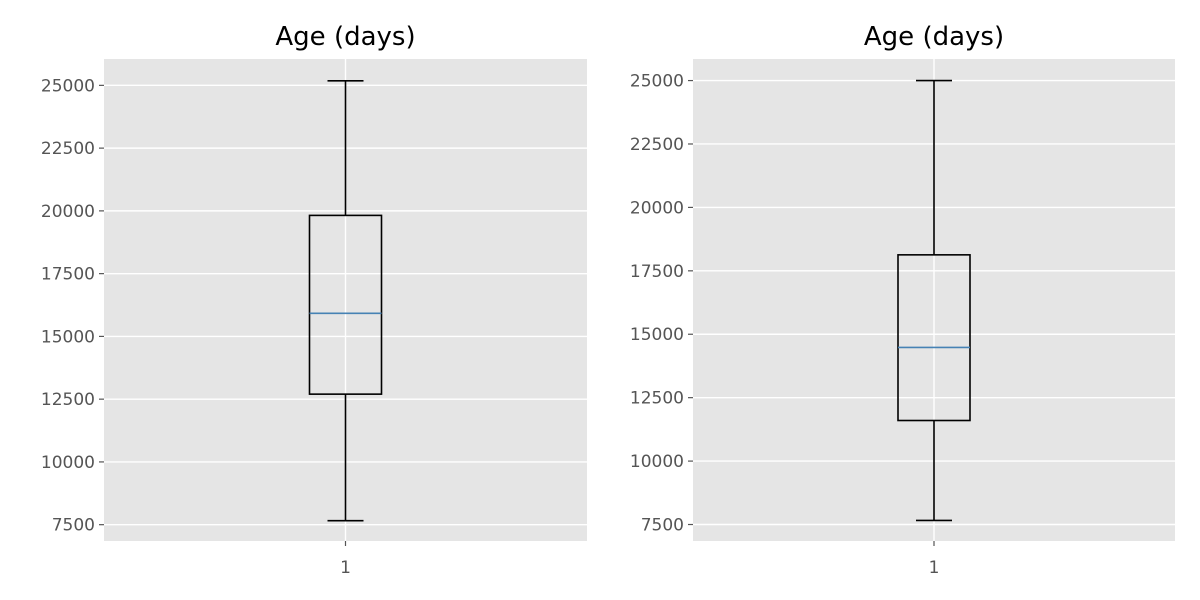 The width and height of the screenshot is (1200, 600). What do you see at coordinates (72, 306) in the screenshot?
I see `y-axis-1: 7500 10000 12500 15000 17500 20000 22500 25000` at bounding box center [72, 306].